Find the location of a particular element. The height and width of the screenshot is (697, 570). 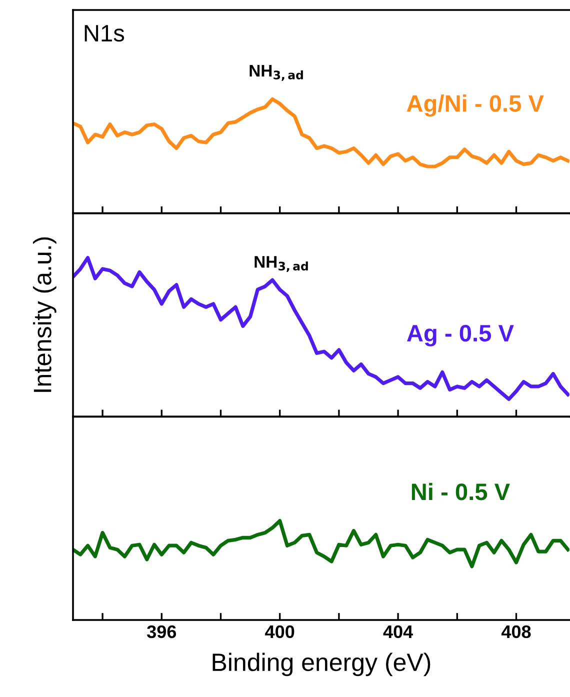

x-tick-label: 404 is located at coordinates (398, 631).